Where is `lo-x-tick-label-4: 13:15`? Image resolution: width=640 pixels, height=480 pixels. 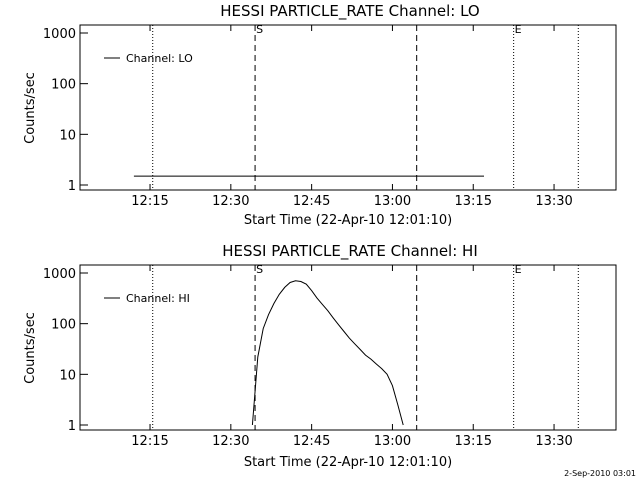 lo-x-tick-label-4: 13:15 is located at coordinates (473, 201).